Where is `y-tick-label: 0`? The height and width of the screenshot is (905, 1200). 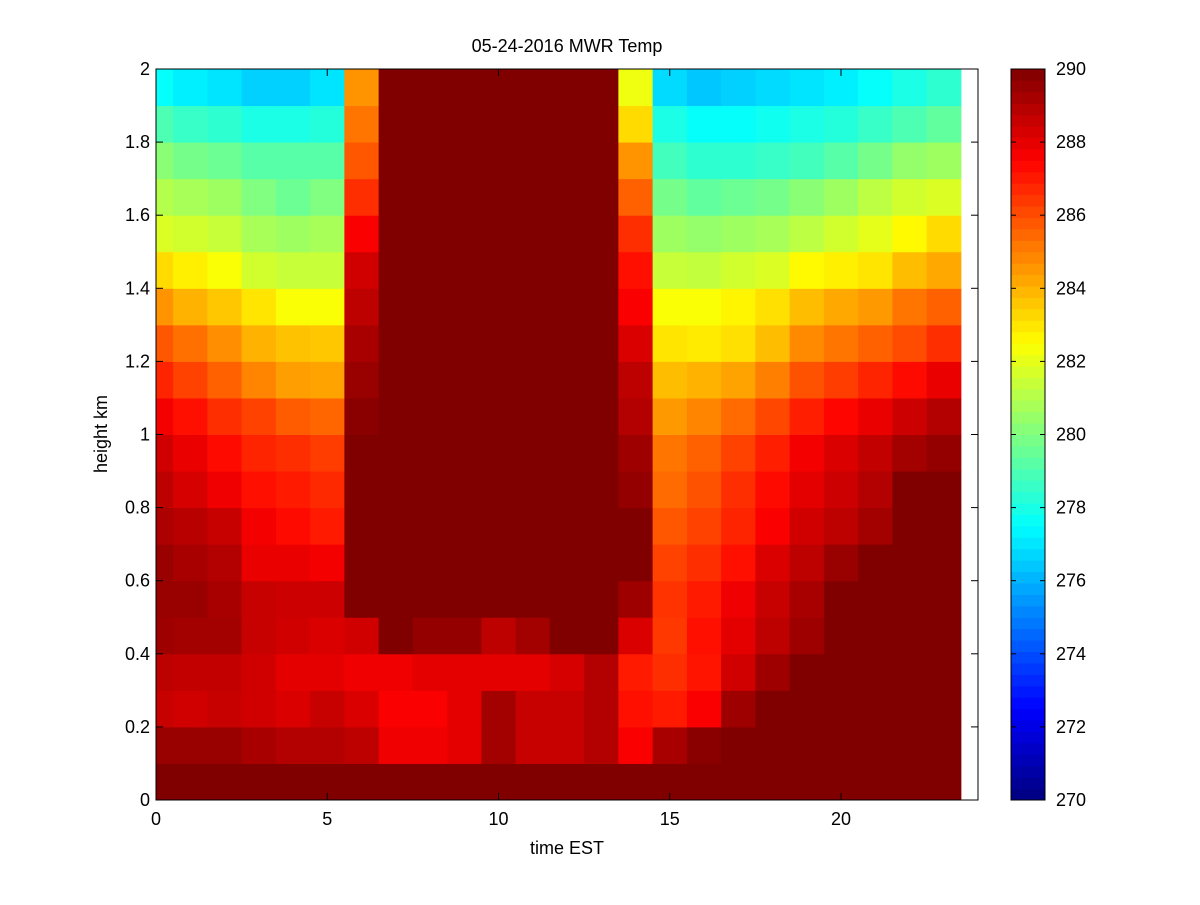 y-tick-label: 0 is located at coordinates (145, 800).